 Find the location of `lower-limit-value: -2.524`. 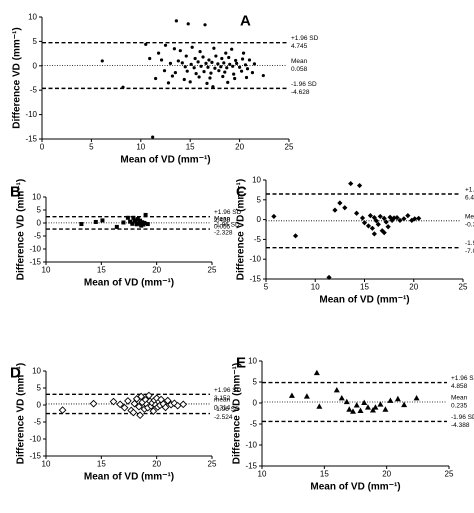

lower-limit-value: -2.524 is located at coordinates (223, 417).